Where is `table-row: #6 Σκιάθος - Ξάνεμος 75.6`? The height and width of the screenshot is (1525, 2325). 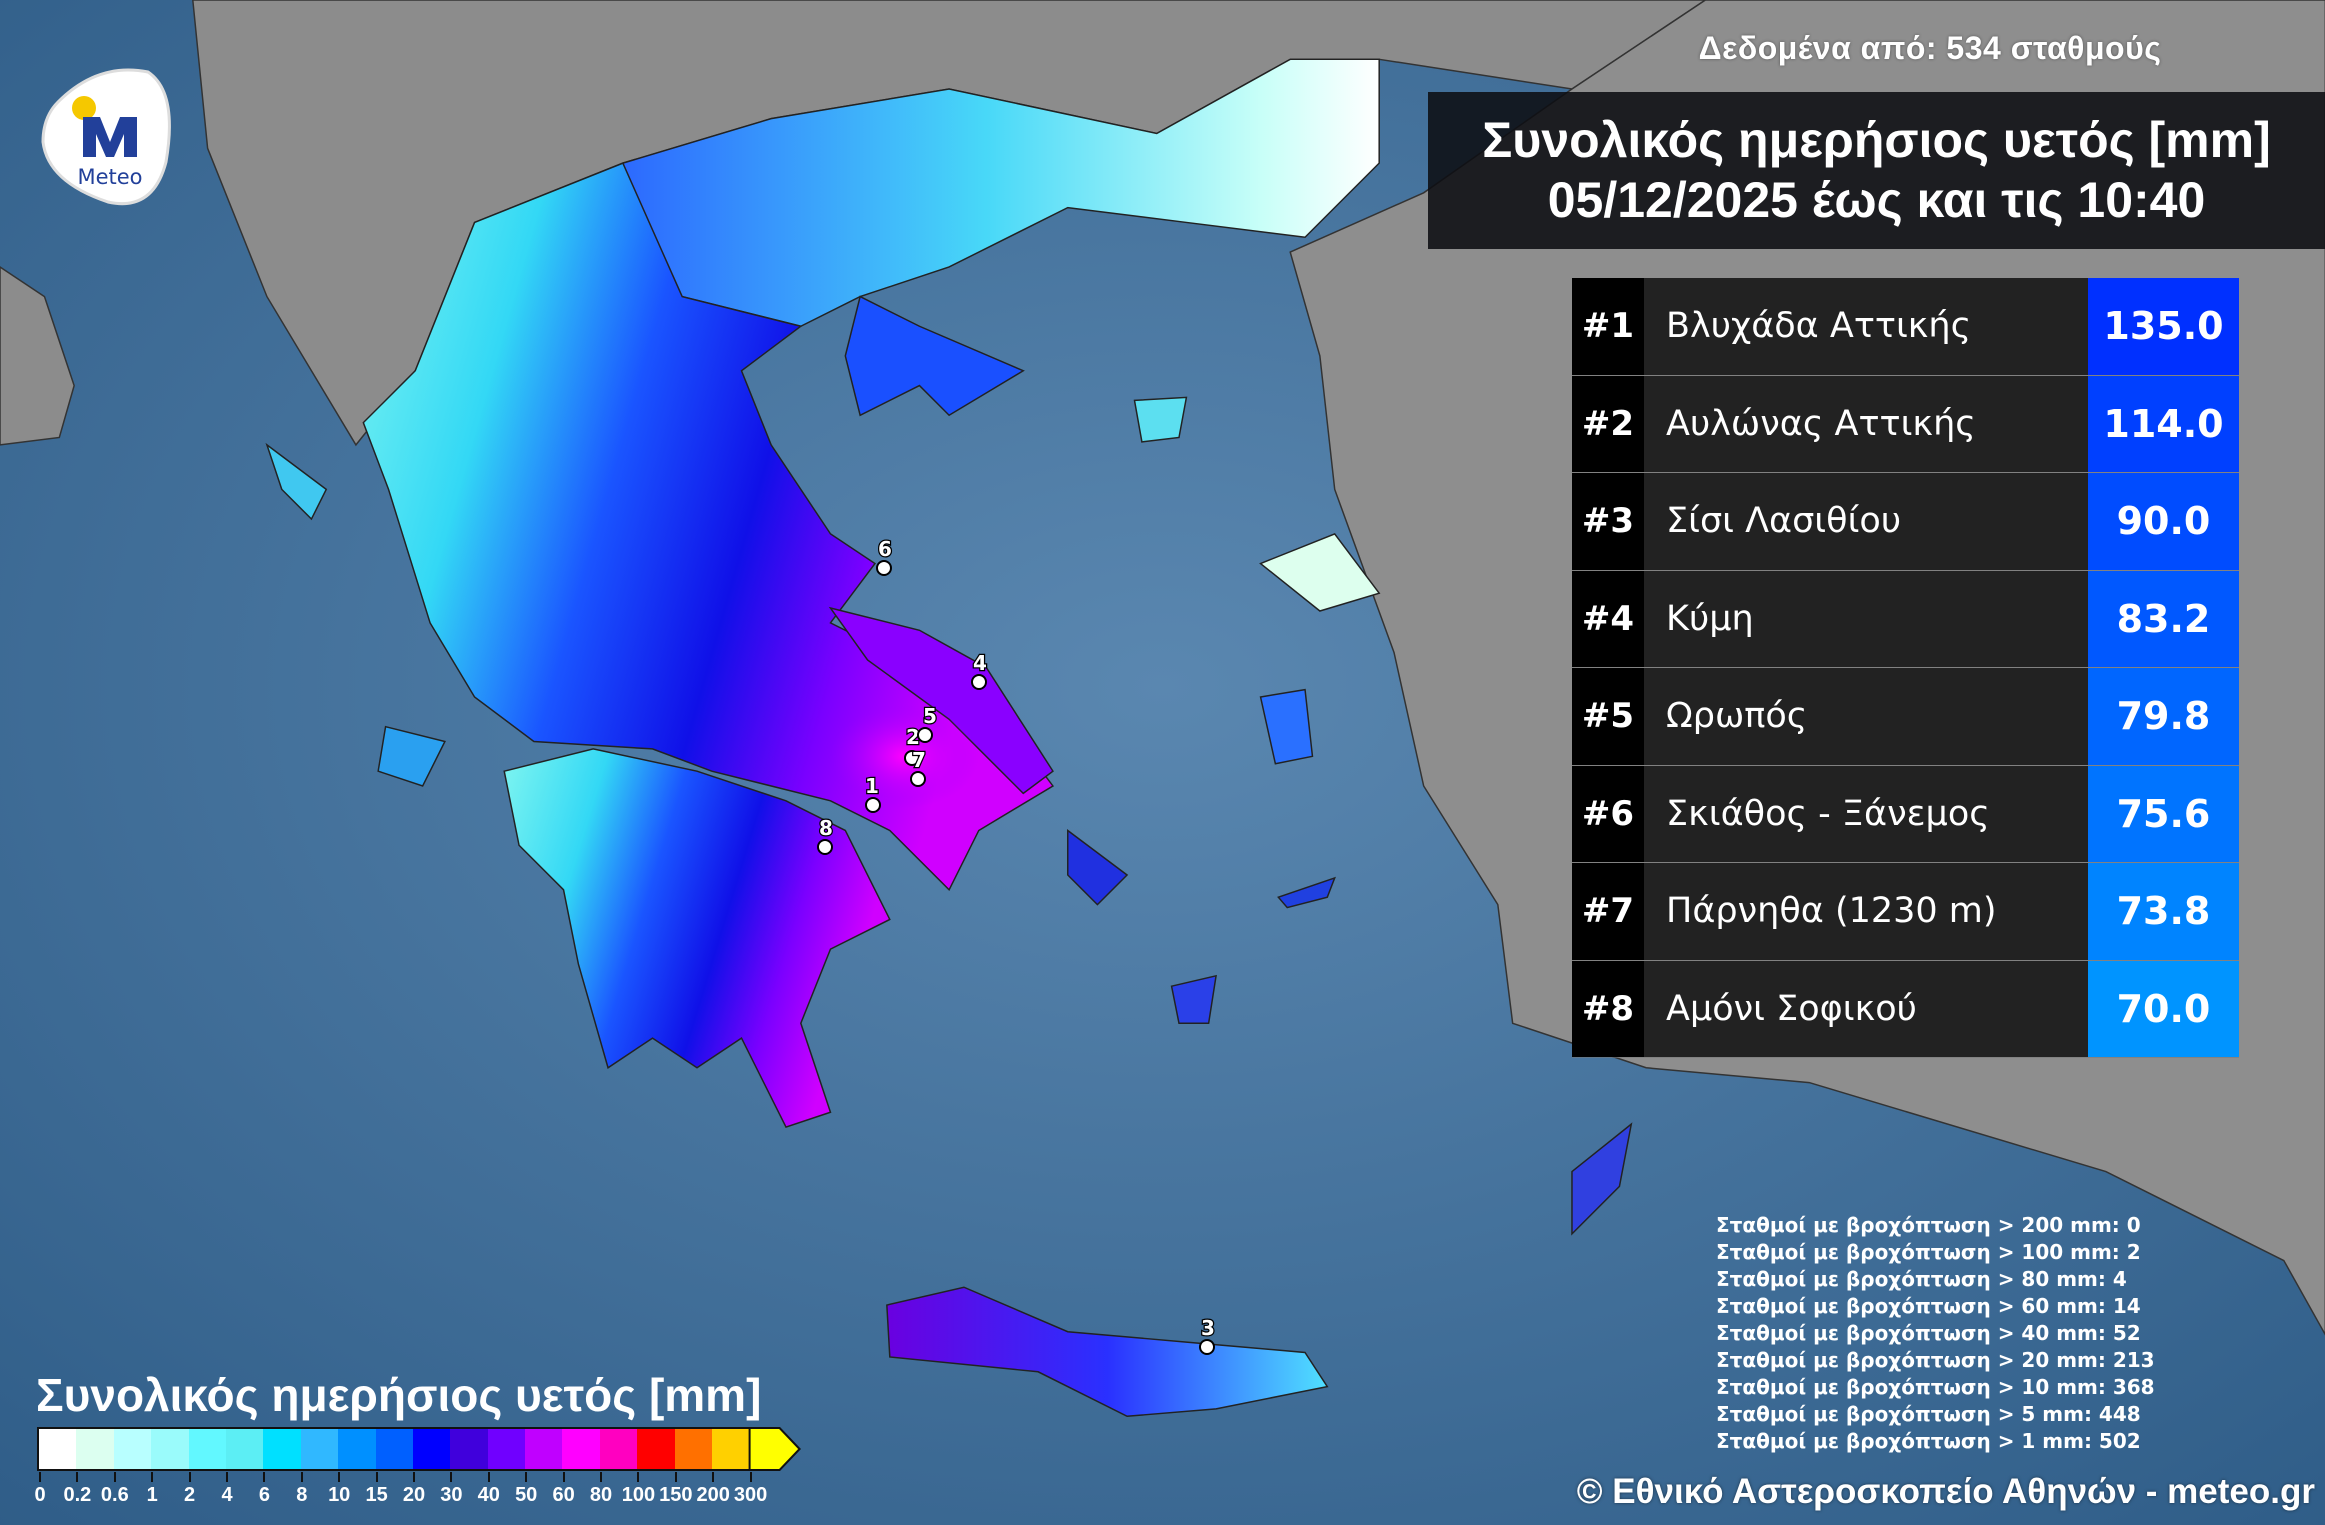 table-row: #6 Σκιάθος - Ξάνεμος 75.6 is located at coordinates (1905, 814).